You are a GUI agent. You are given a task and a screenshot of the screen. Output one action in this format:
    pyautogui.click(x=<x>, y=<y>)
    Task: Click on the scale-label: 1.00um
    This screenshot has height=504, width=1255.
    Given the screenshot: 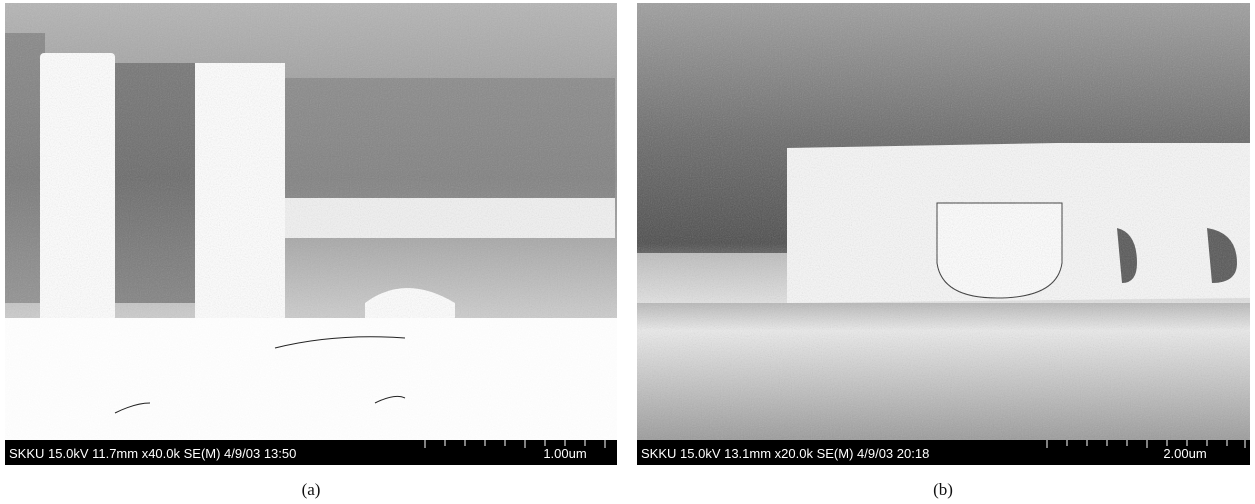 What is the action you would take?
    pyautogui.click(x=564, y=453)
    